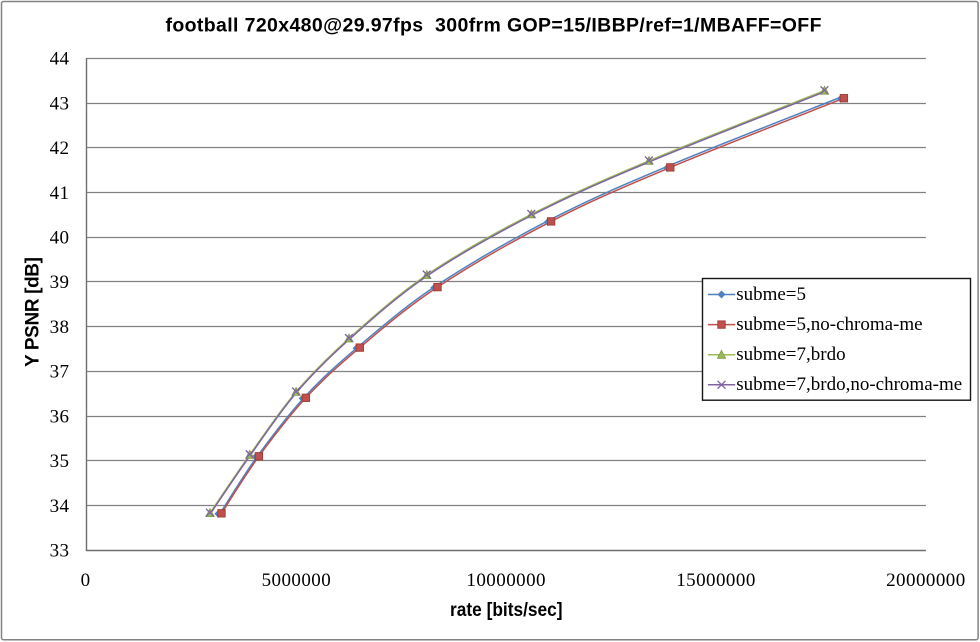 This screenshot has width=980, height=642. Describe the element at coordinates (829, 324) in the screenshot. I see `svg-text: subme=5,no-chroma-me` at that location.